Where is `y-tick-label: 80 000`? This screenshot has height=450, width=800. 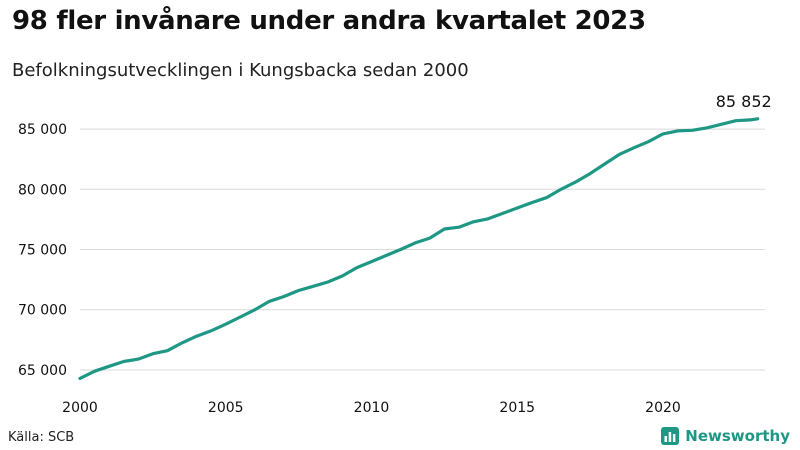 y-tick-label: 80 000 is located at coordinates (42, 190).